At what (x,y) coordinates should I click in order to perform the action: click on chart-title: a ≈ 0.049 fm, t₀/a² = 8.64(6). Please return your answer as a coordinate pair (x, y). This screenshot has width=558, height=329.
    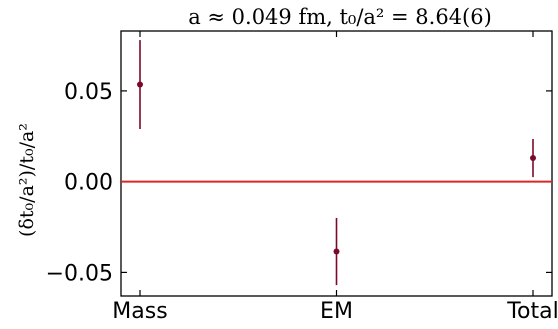
    Looking at the image, I should click on (340, 17).